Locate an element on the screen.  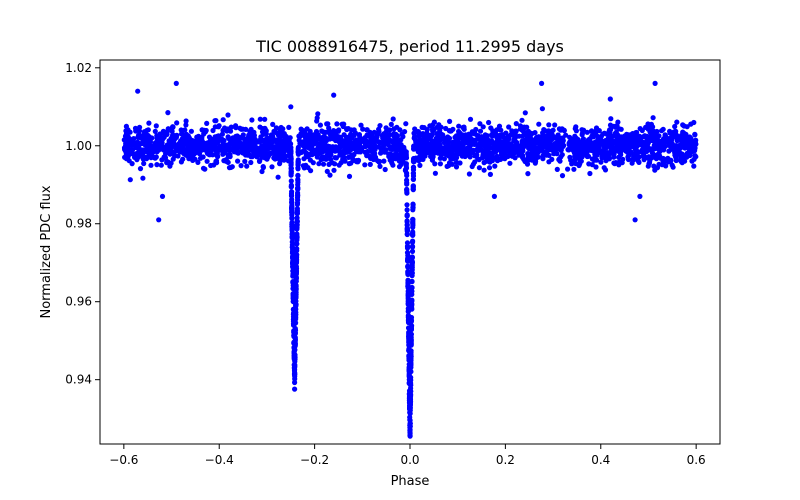
x-tick-label: −0.2 is located at coordinates (314, 460).